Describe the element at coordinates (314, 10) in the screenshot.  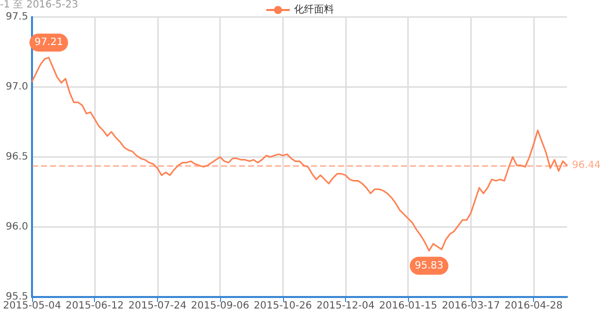
I see `legend-label: 化纤面料` at that location.